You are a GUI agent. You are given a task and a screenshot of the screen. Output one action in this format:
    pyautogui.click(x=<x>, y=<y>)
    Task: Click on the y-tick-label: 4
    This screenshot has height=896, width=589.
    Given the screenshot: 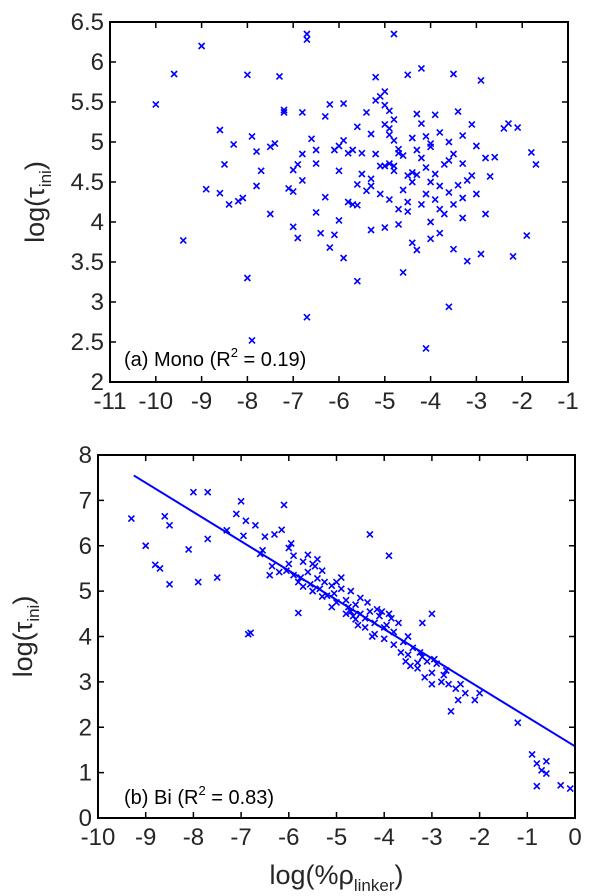 What is the action you would take?
    pyautogui.click(x=85, y=637)
    